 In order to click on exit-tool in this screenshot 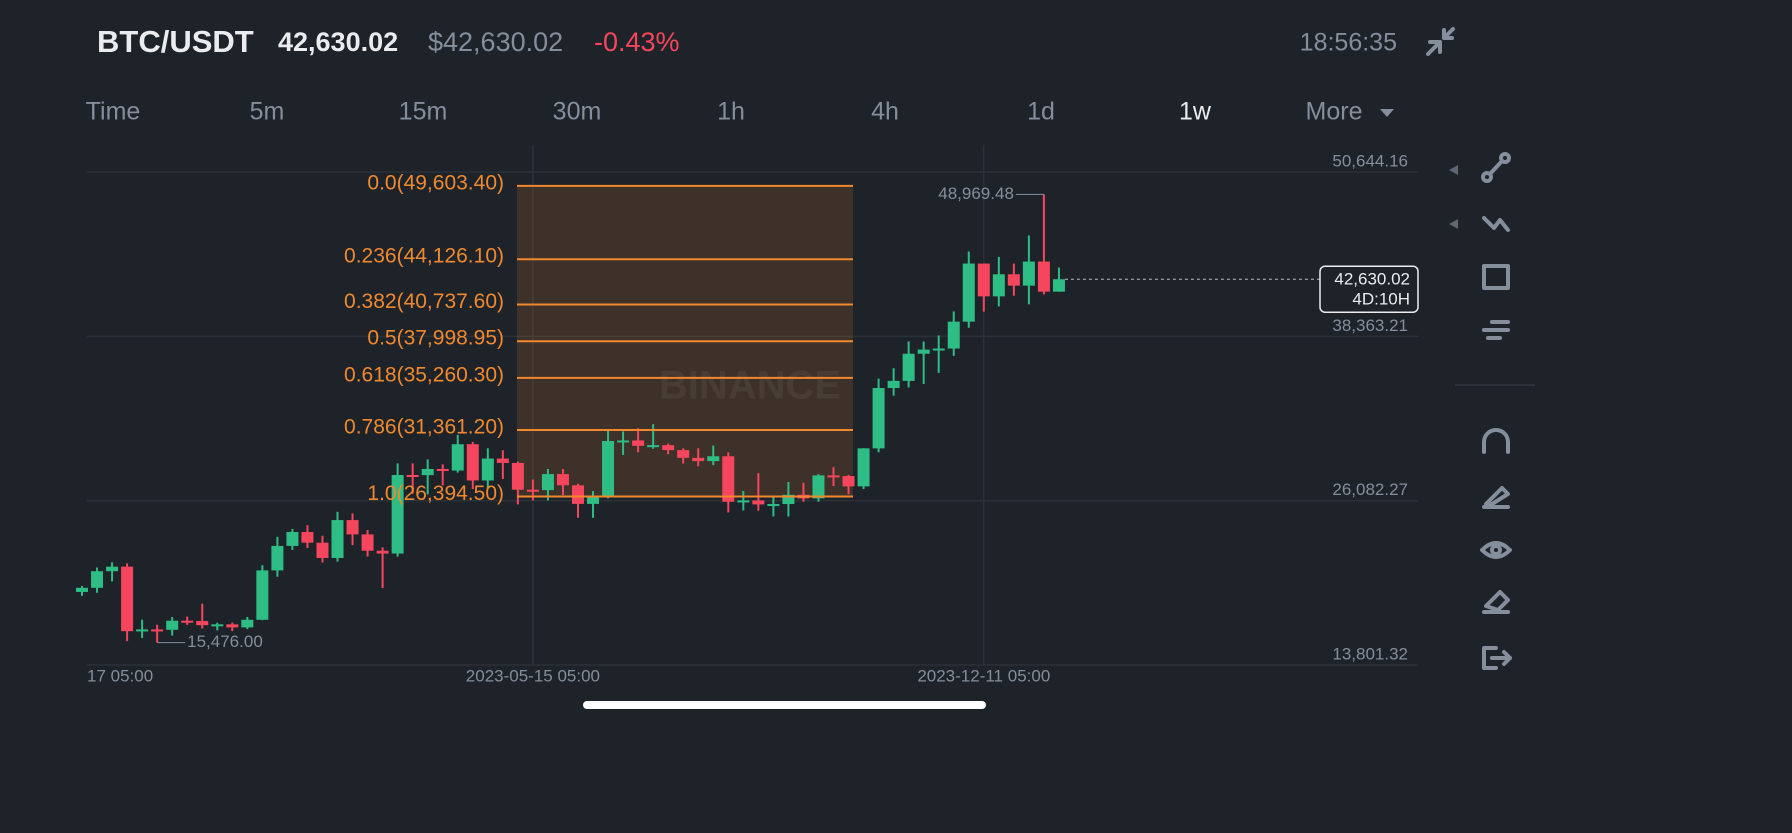, I will do `click(1497, 658)`.